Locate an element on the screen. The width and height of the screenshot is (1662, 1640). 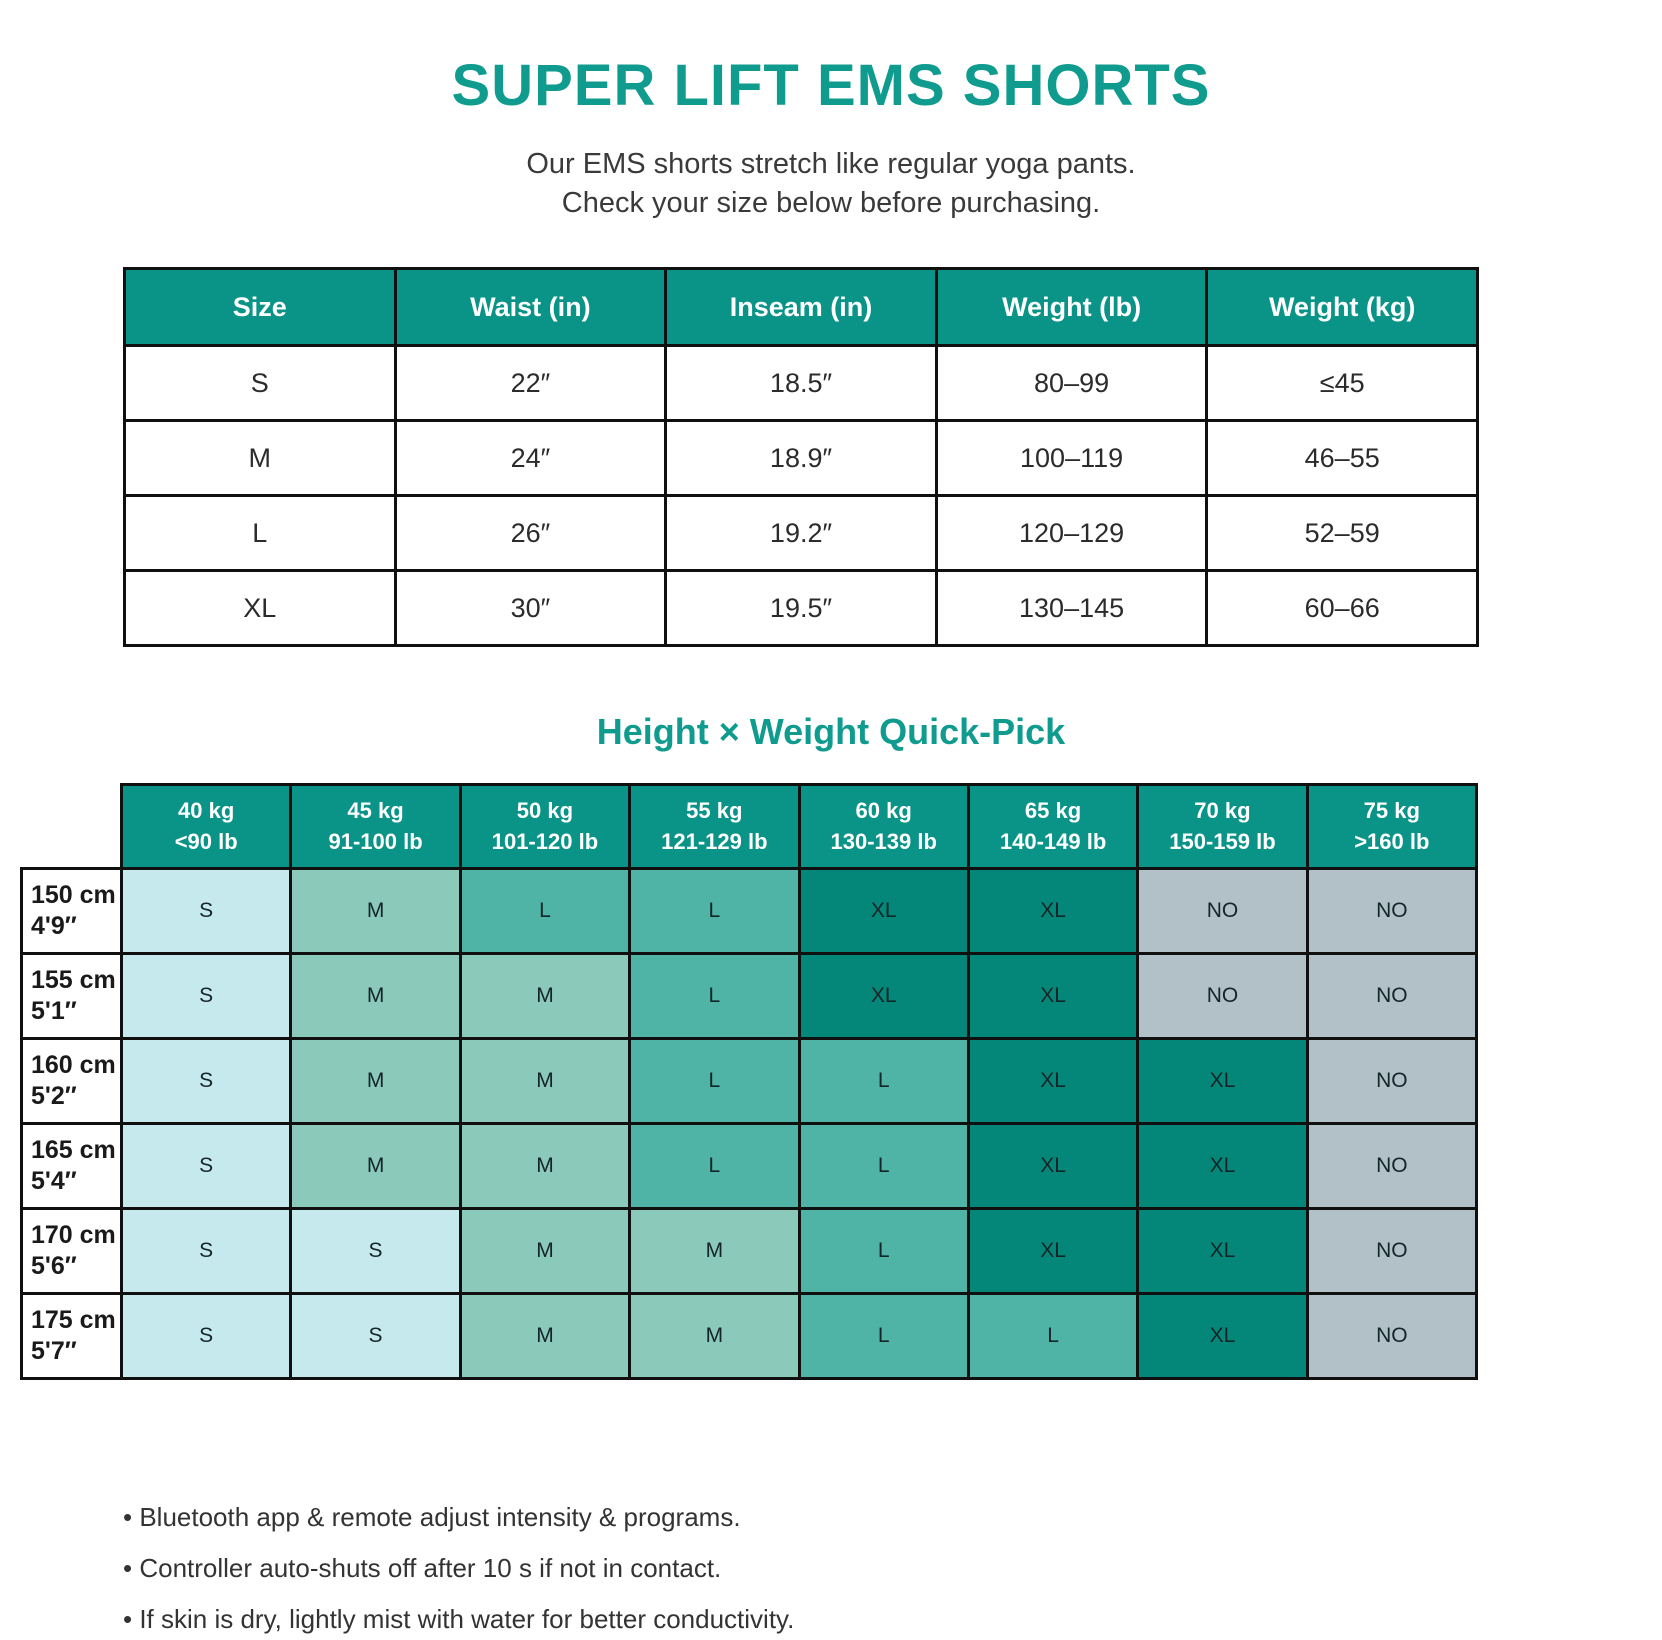
lb-label: 150-159 lb is located at coordinates (1222, 841).